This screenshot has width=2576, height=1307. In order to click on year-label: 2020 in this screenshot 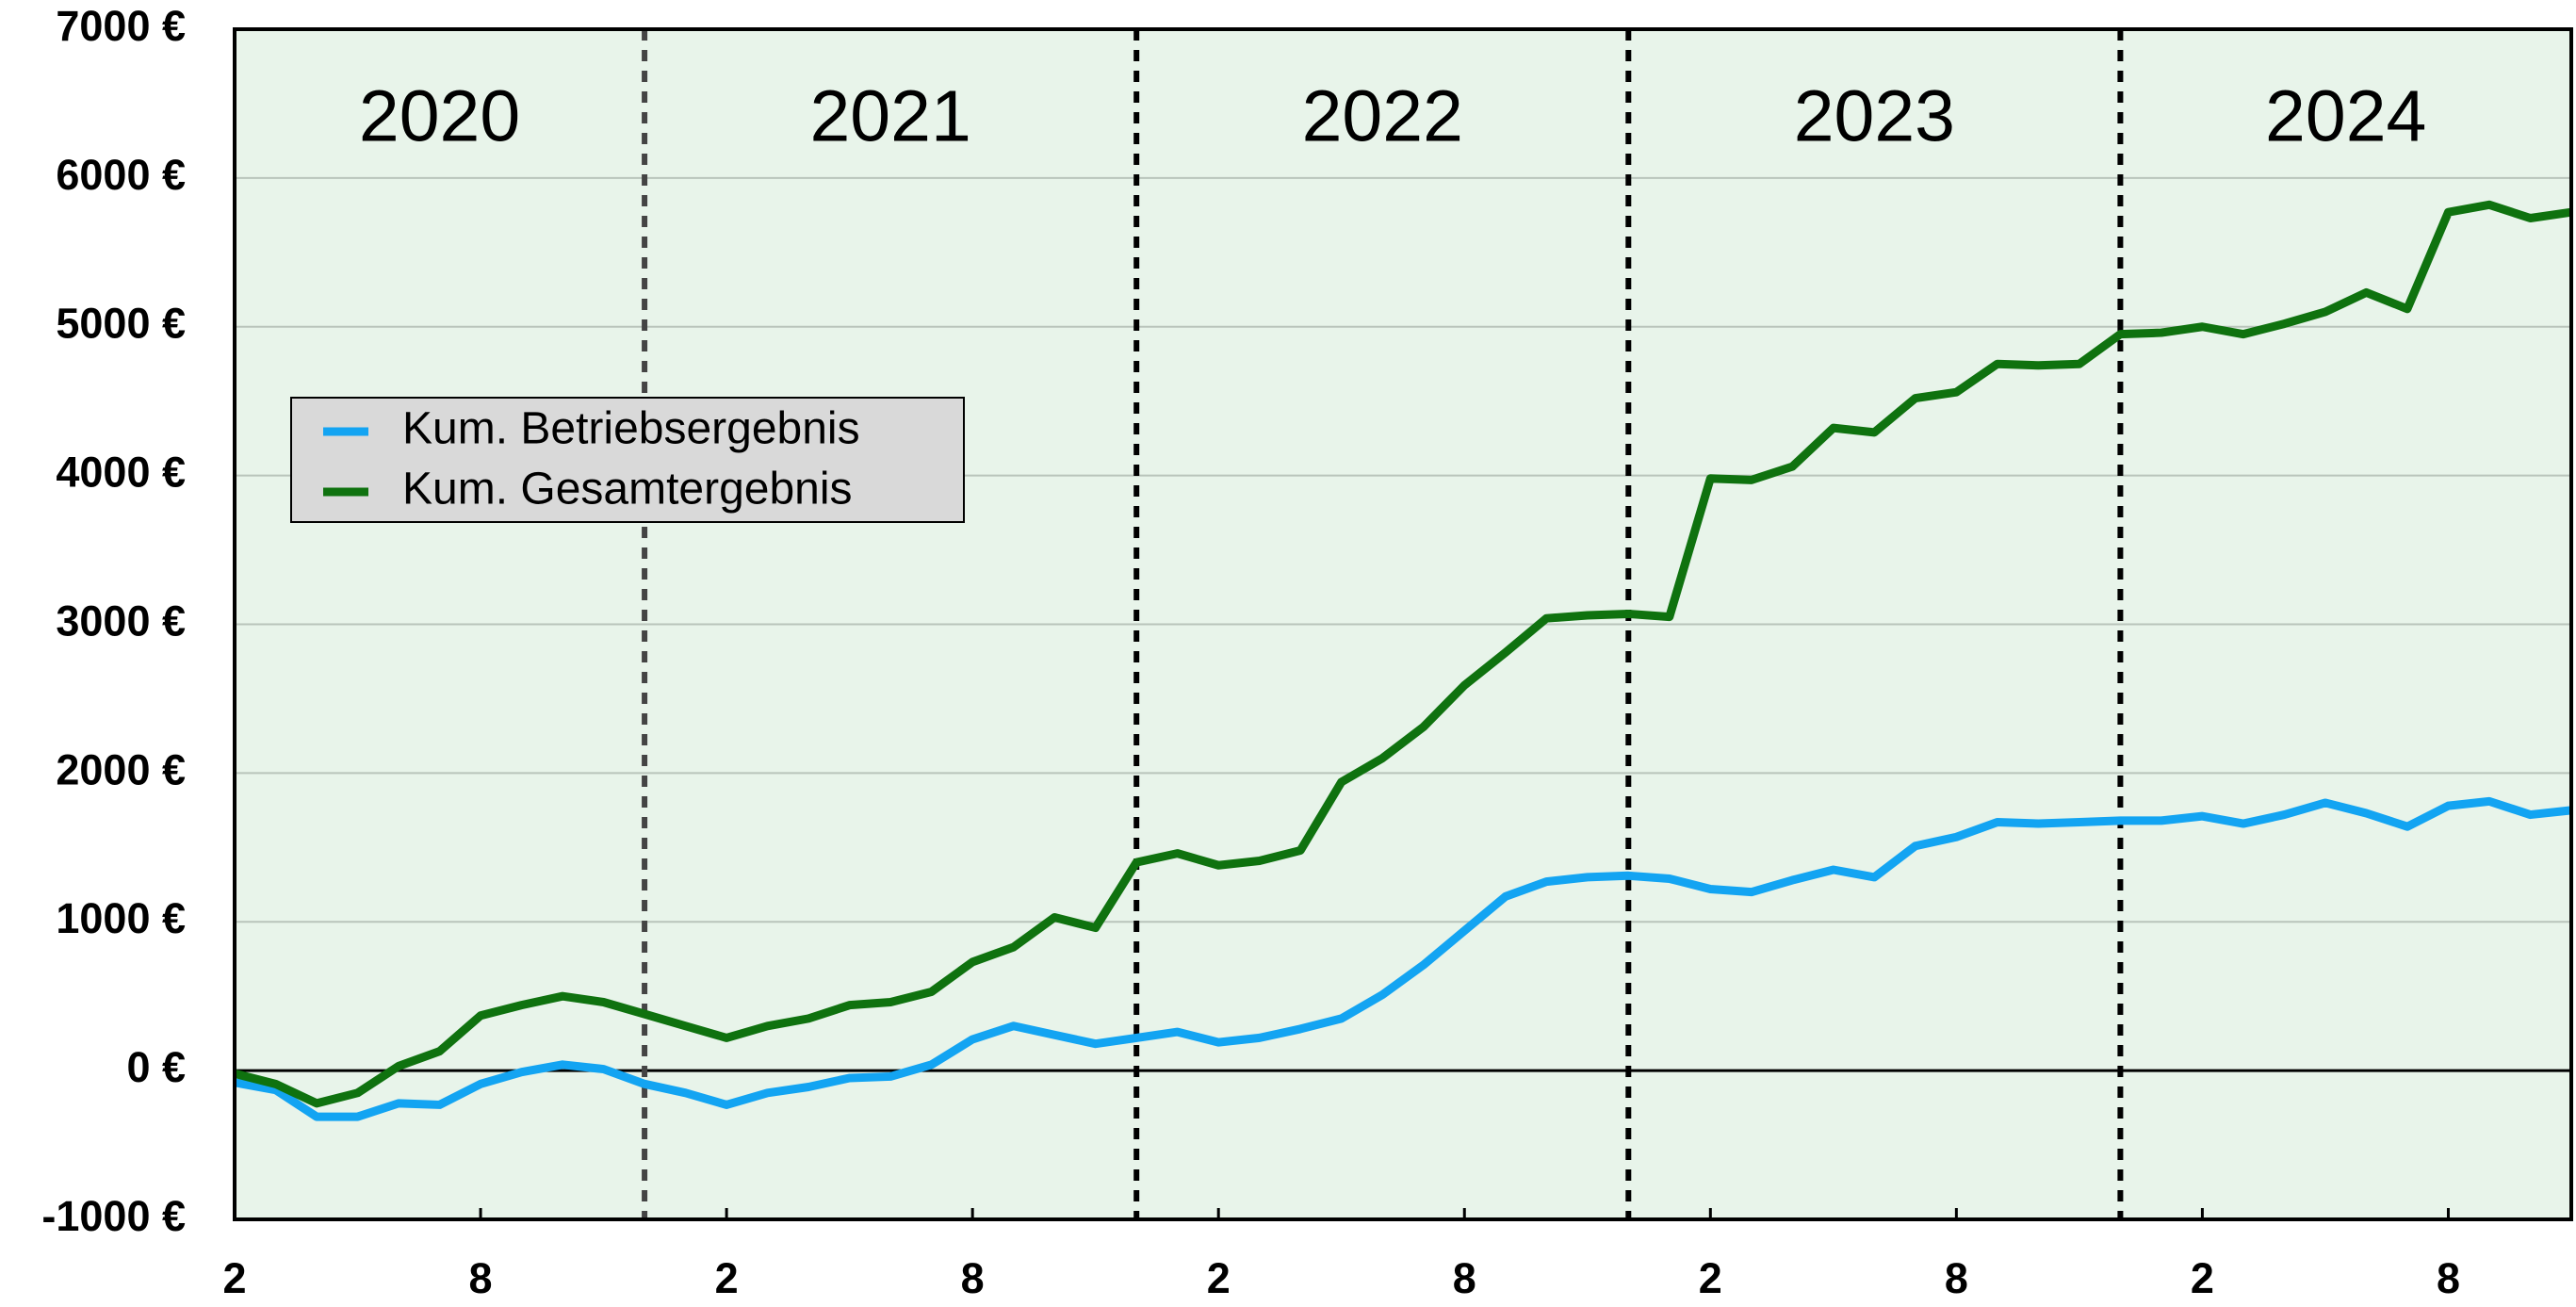, I will do `click(439, 115)`.